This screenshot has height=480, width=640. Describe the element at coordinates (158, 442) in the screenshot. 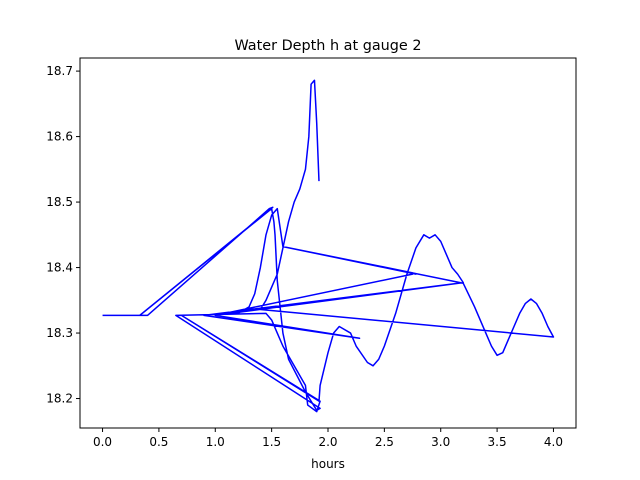

I see `x-tick-label: 0.5` at that location.